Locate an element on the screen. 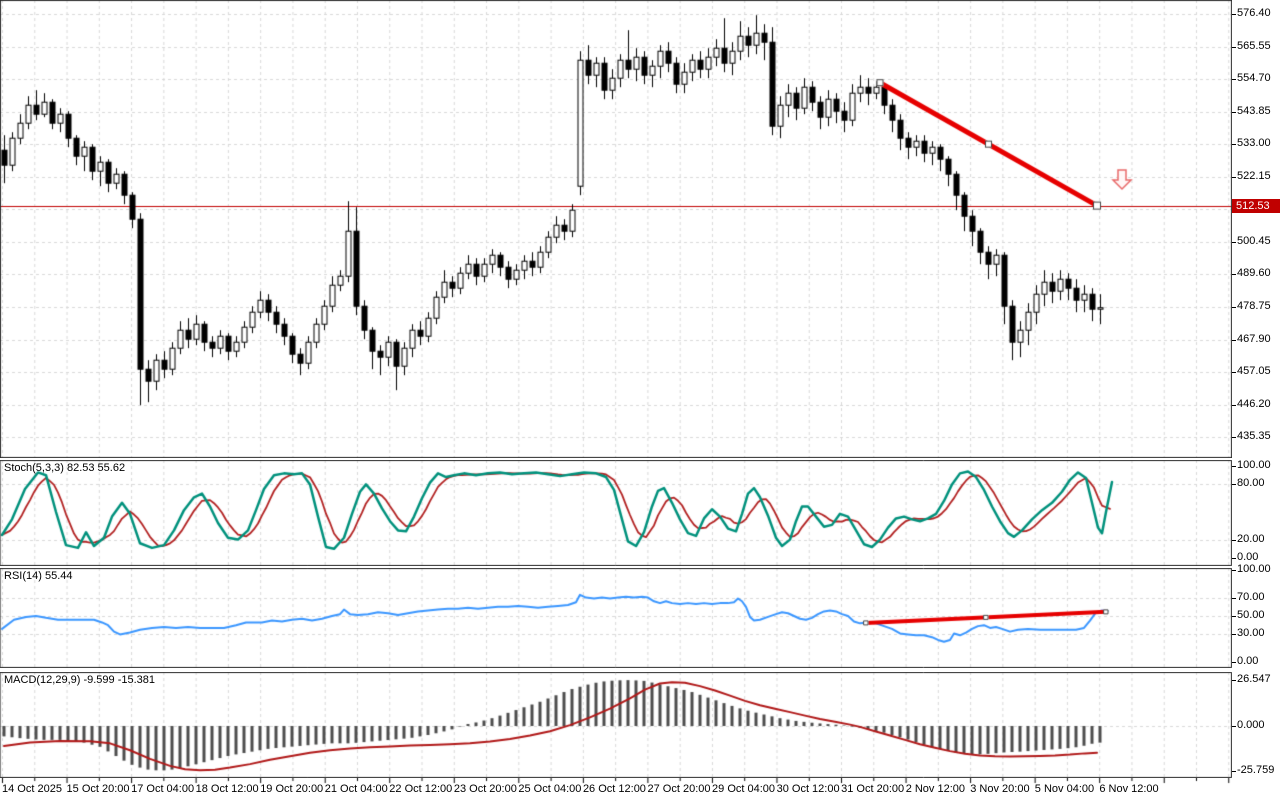  rsi-axis-label: 50.00 is located at coordinates (1248, 615).